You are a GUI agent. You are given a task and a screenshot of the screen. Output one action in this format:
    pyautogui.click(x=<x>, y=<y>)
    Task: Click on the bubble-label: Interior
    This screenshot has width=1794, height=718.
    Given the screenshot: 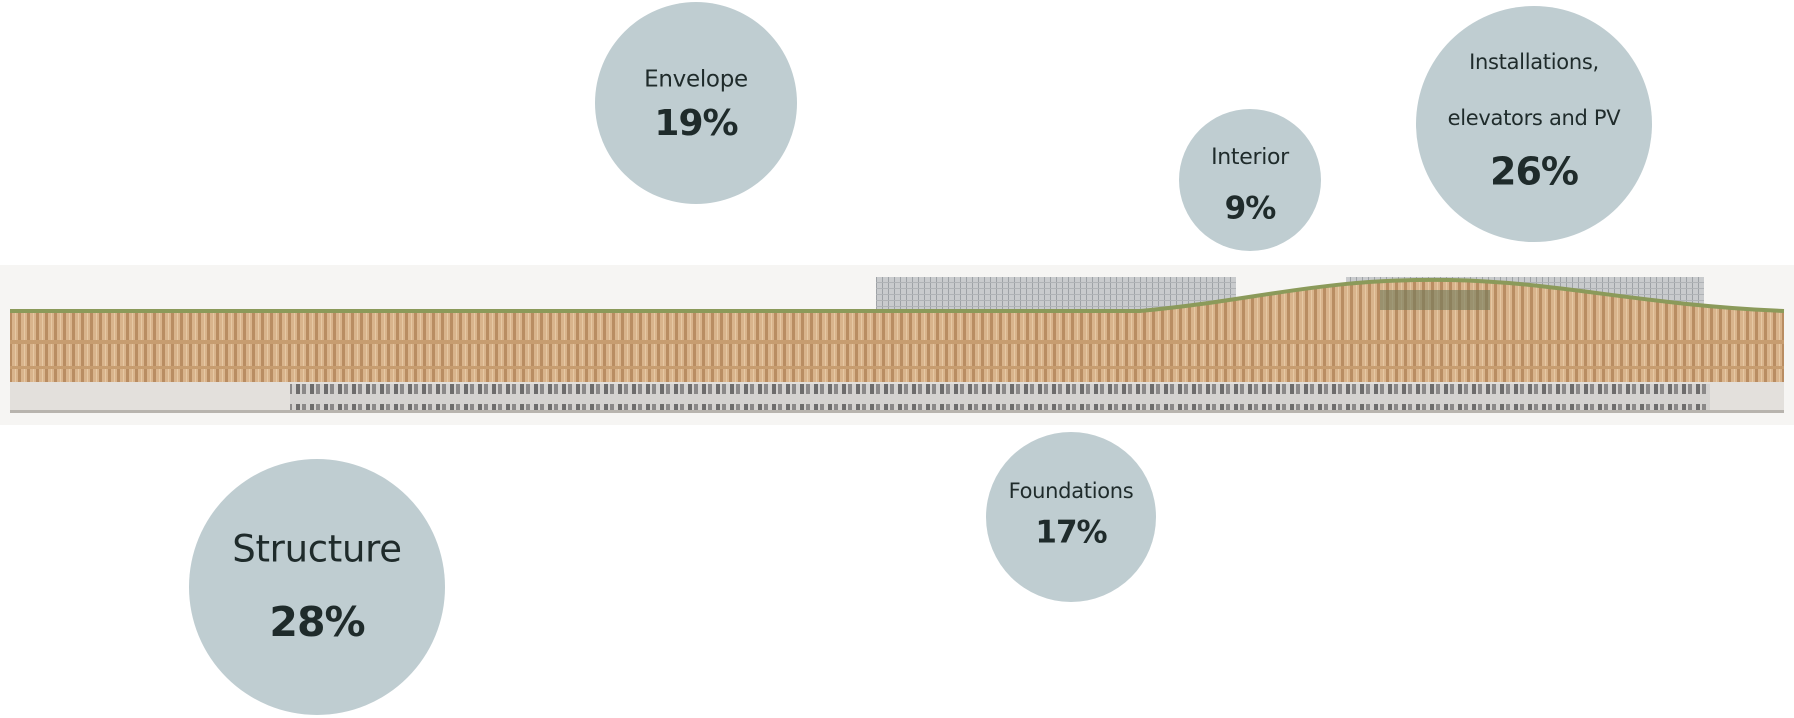 What is the action you would take?
    pyautogui.click(x=1250, y=157)
    